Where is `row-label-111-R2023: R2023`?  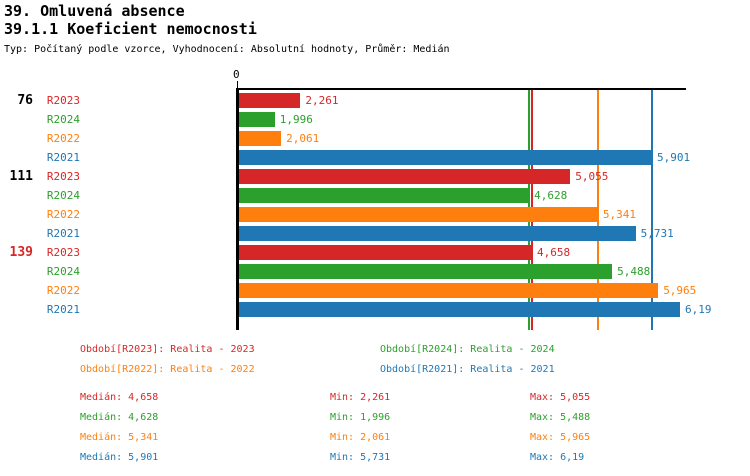 row-label-111-R2023: R2023 is located at coordinates (63, 176).